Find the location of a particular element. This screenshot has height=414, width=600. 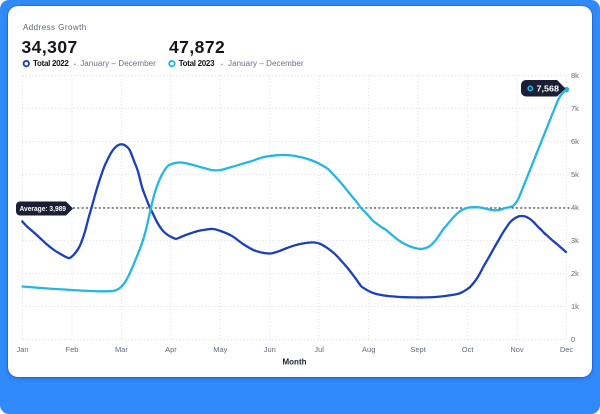

svg-text: Feb is located at coordinates (72, 349).